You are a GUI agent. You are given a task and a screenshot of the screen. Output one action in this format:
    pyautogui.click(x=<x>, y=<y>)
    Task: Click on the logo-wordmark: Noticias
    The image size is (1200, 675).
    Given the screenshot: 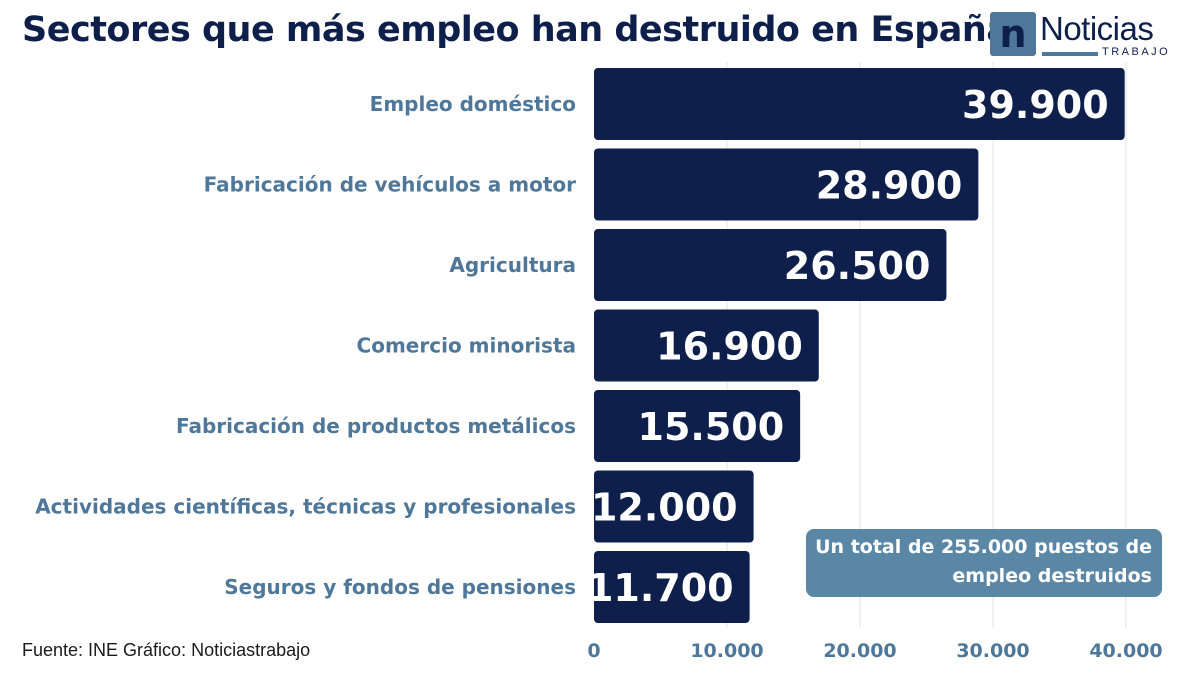 What is the action you would take?
    pyautogui.click(x=1097, y=28)
    